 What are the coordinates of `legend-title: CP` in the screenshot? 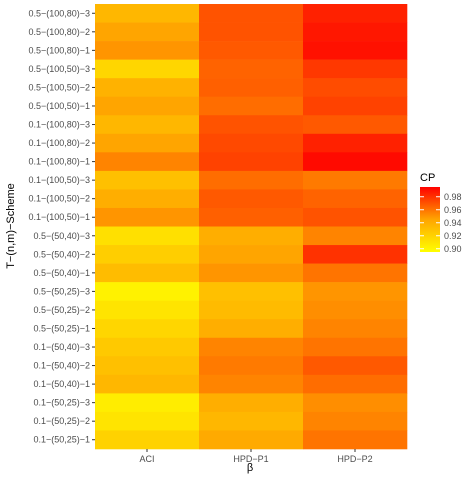 It's located at (427, 178).